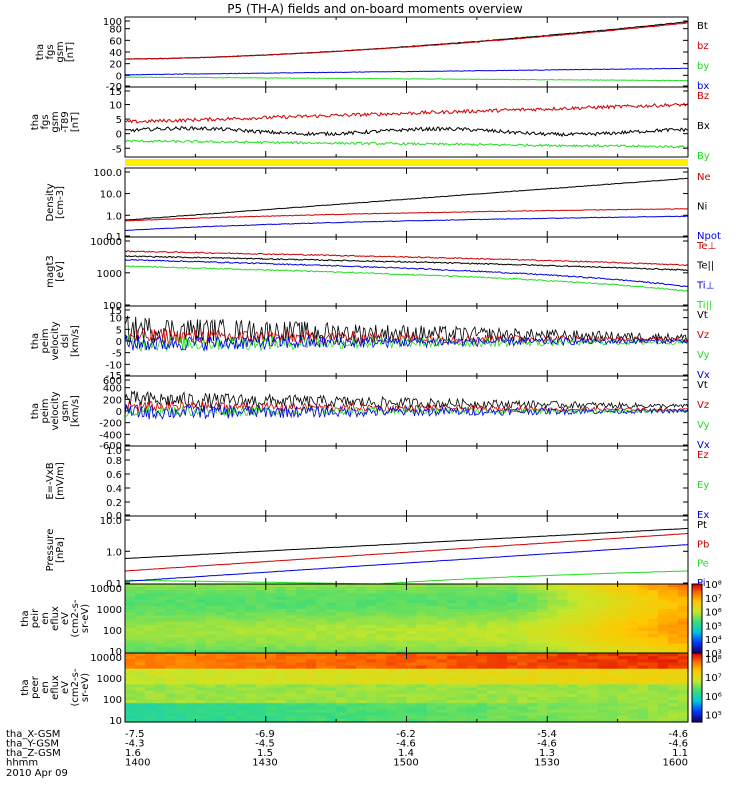  I want to click on panel-9-ylabel: eflux, so click(55, 687).